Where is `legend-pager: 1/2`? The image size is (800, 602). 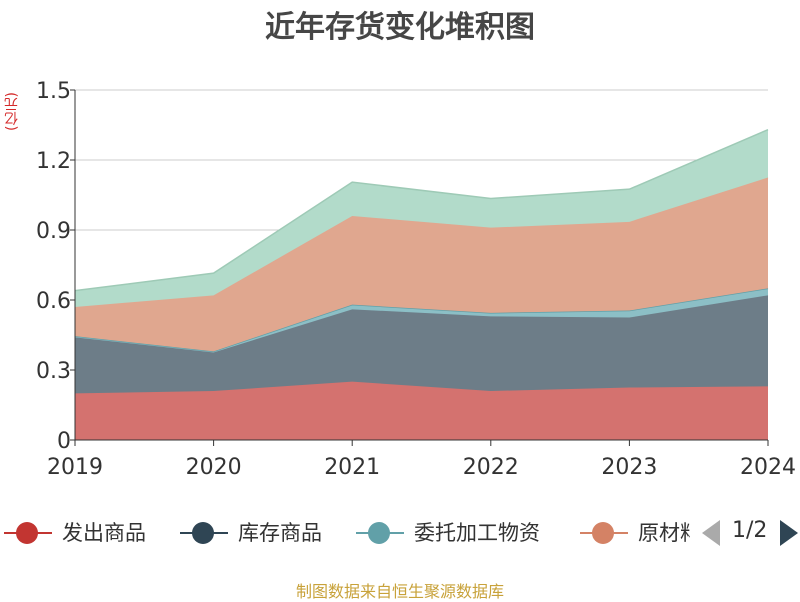
legend-pager: 1/2 is located at coordinates (750, 532).